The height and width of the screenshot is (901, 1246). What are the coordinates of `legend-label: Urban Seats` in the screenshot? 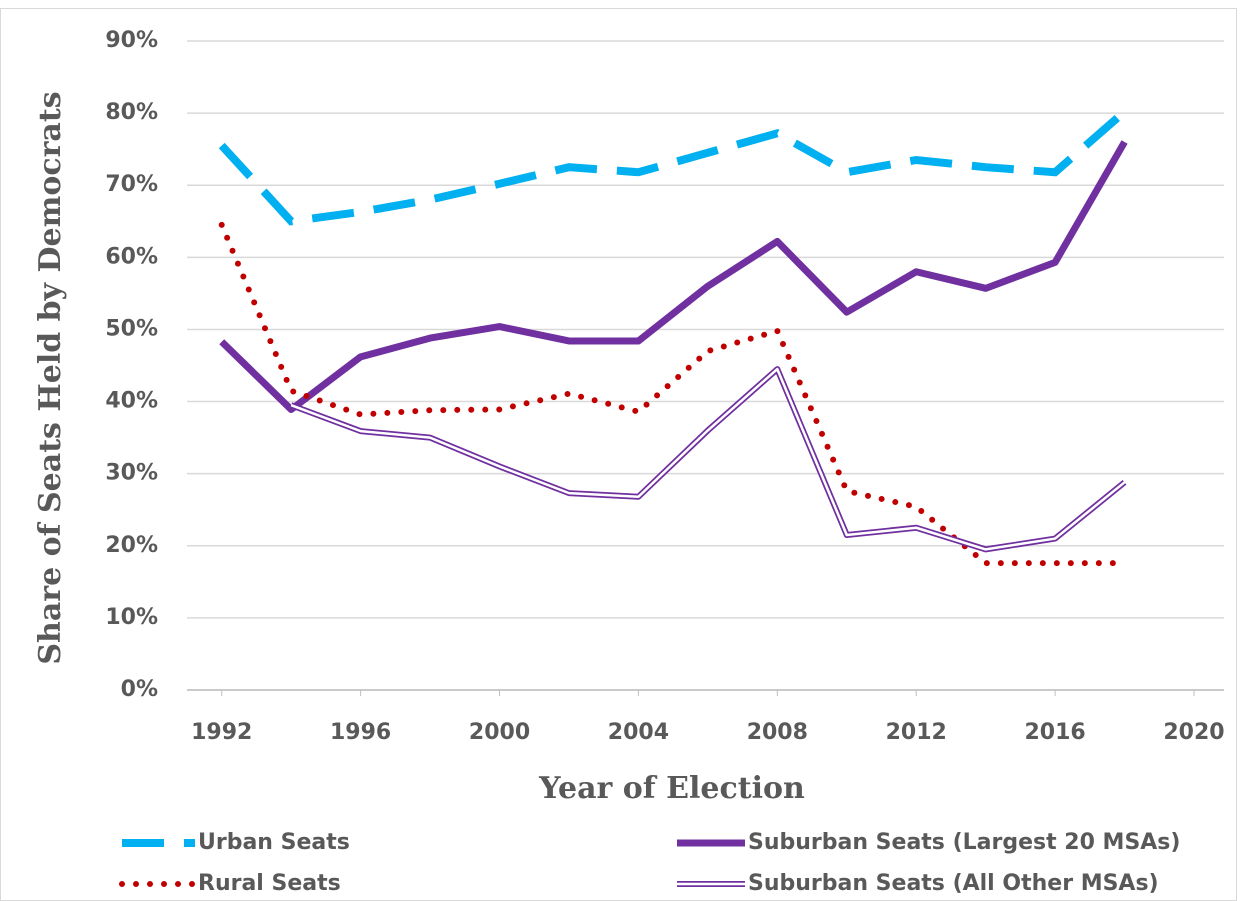 It's located at (274, 842).